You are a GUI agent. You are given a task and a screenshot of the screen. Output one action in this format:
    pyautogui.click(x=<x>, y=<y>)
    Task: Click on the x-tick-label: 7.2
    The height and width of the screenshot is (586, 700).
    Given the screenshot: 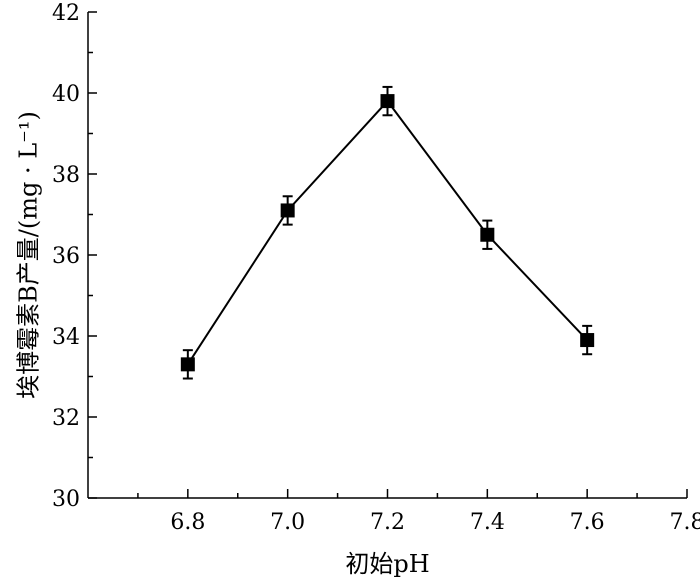 What is the action you would take?
    pyautogui.click(x=387, y=522)
    